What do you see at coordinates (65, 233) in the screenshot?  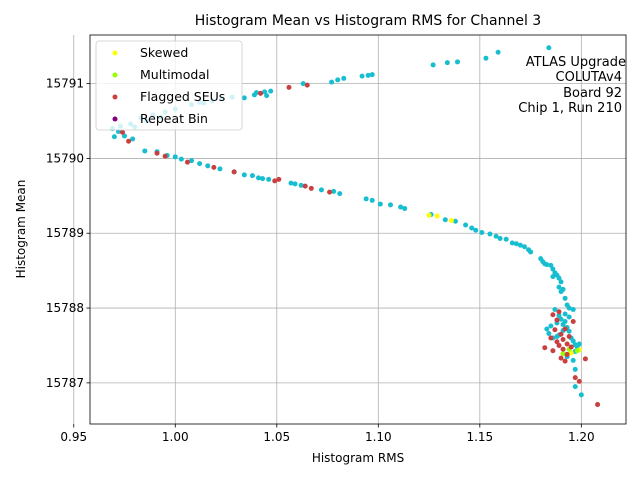 I see `y-tick-label: 15789` at bounding box center [65, 233].